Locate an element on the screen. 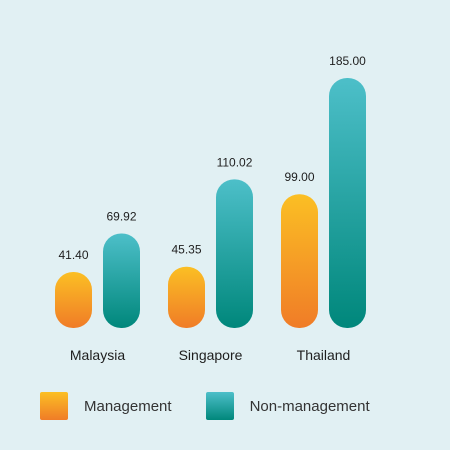 The width and height of the screenshot is (450, 450). legend: Management Non-management is located at coordinates (222, 406).